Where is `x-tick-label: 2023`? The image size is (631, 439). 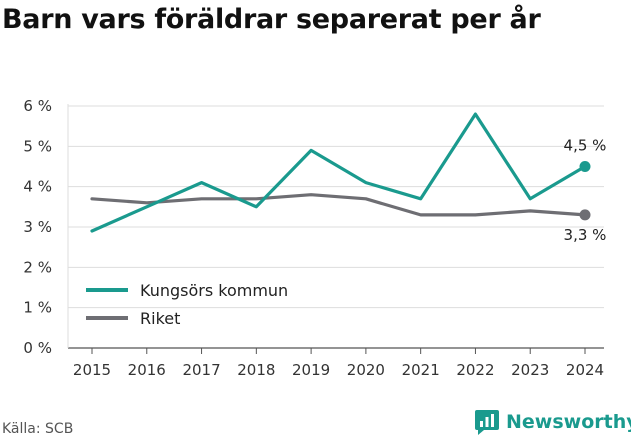 x-tick-label: 2023 is located at coordinates (530, 370).